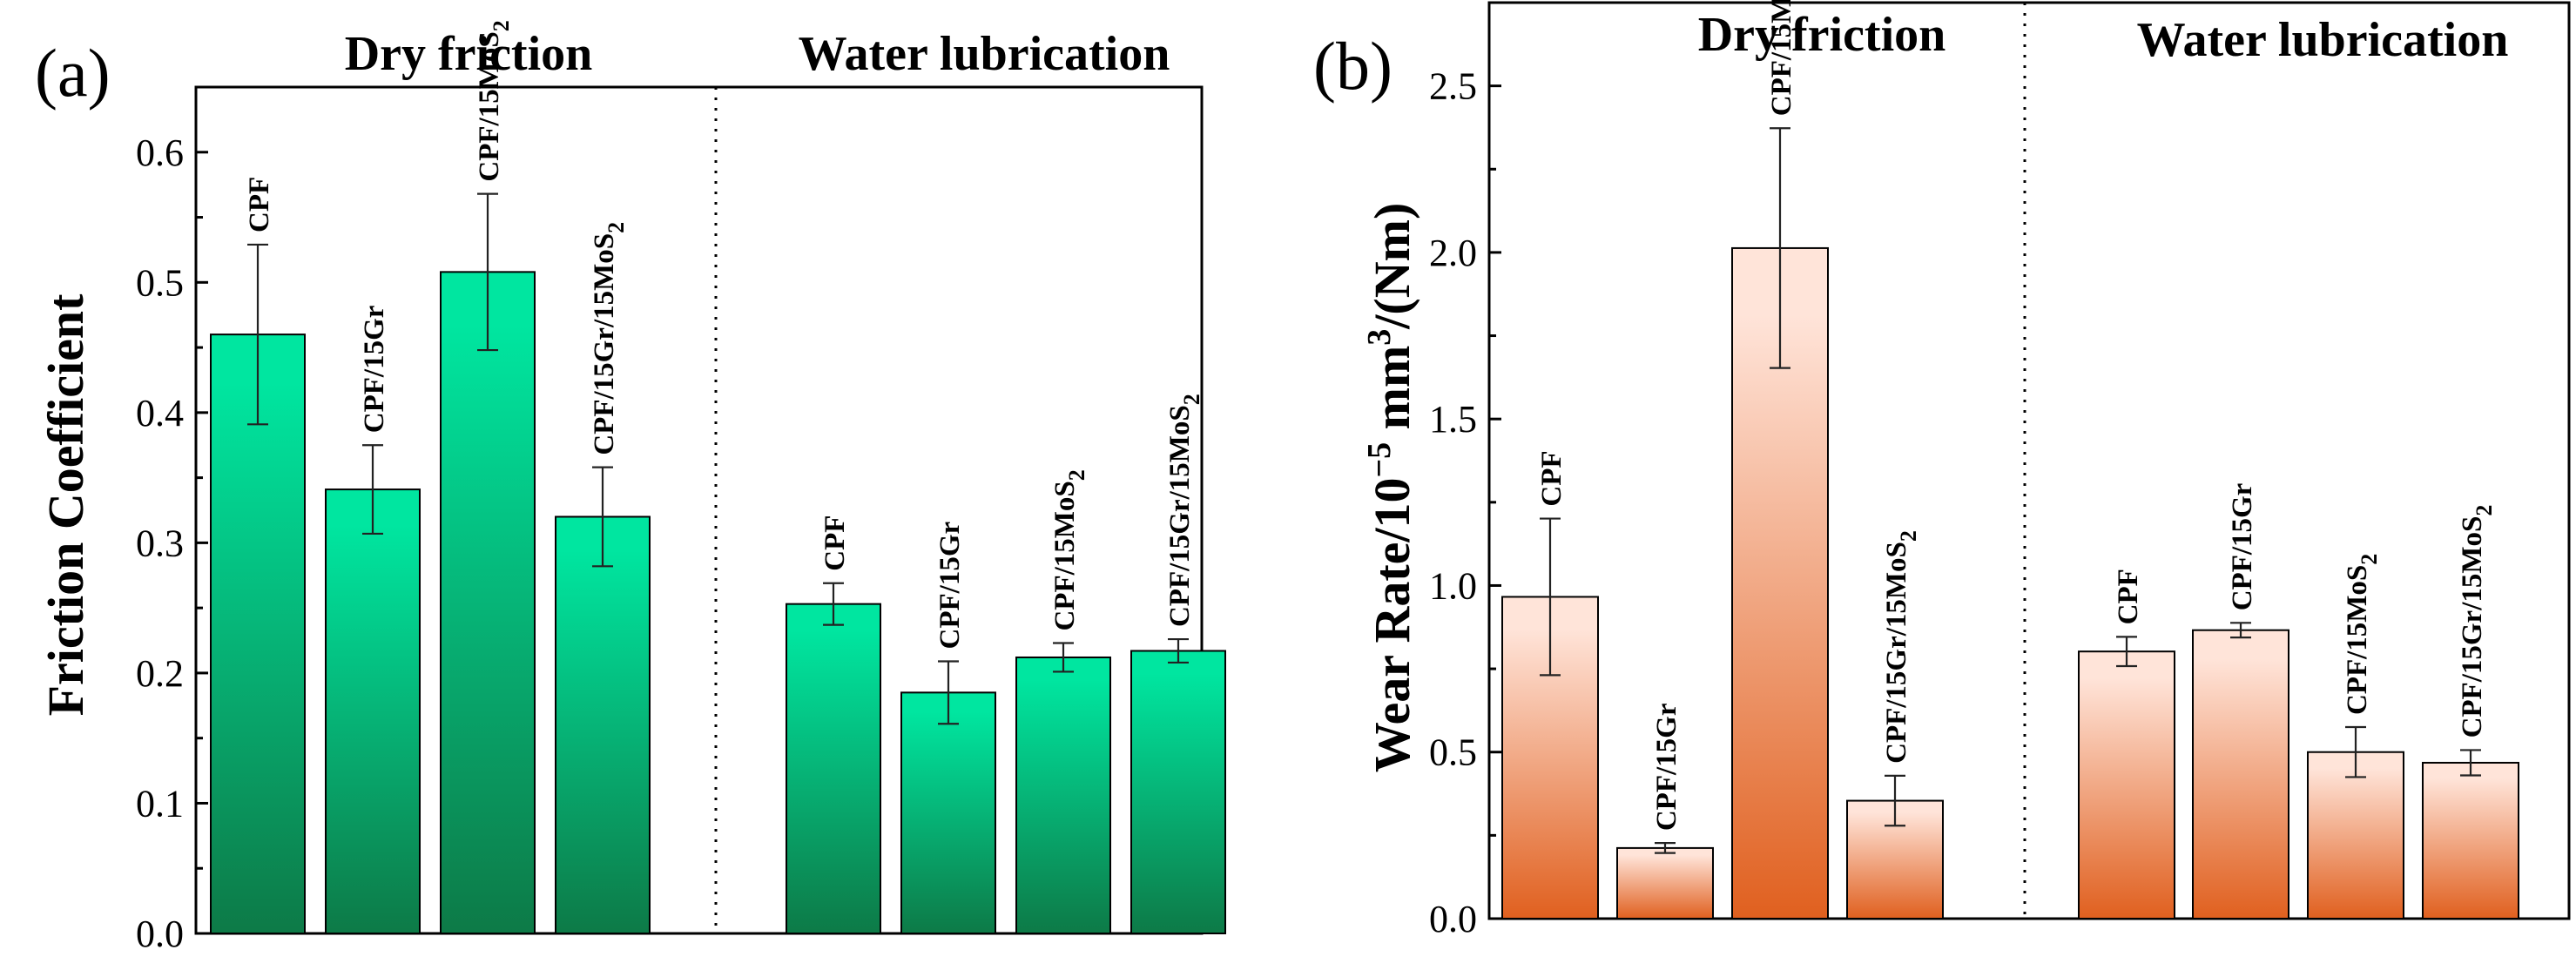 The image size is (2576, 970). I want to click on y-tick-label: 0.3, so click(160, 543).